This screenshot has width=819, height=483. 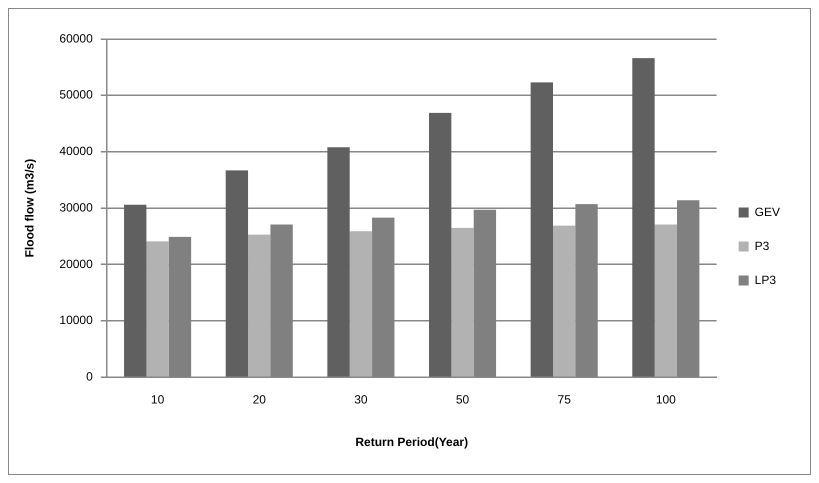 I want to click on legend-label: P3, so click(x=762, y=245).